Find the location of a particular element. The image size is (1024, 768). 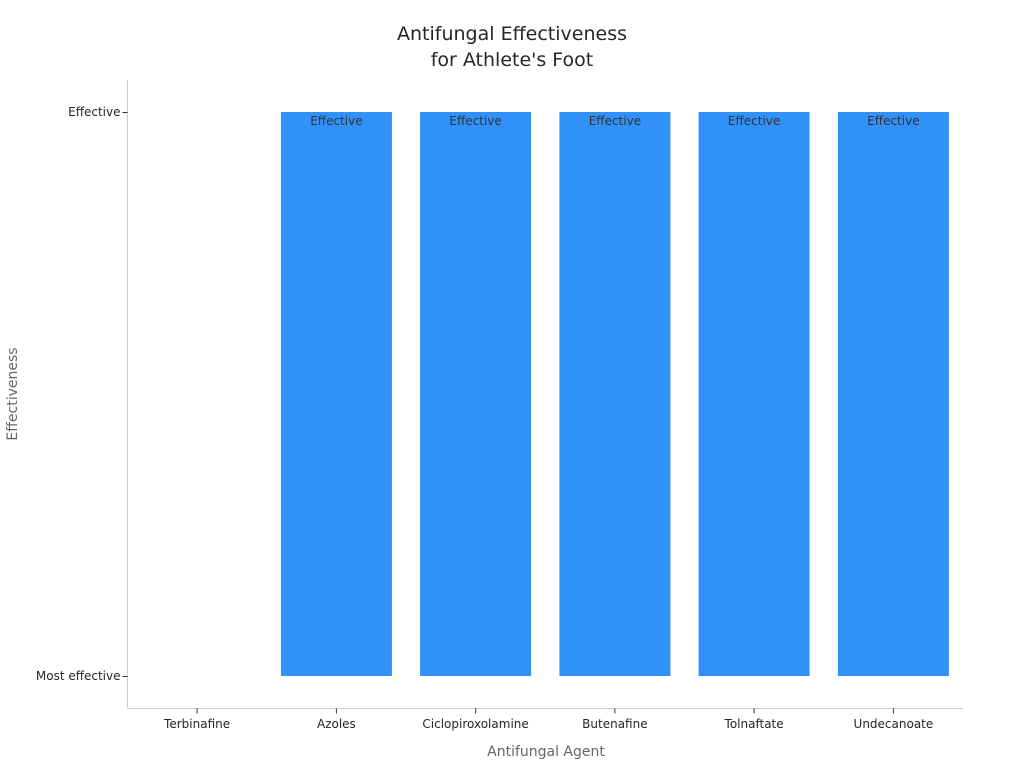

x-tick-label: Ciclopiroxolamine is located at coordinates (475, 724).